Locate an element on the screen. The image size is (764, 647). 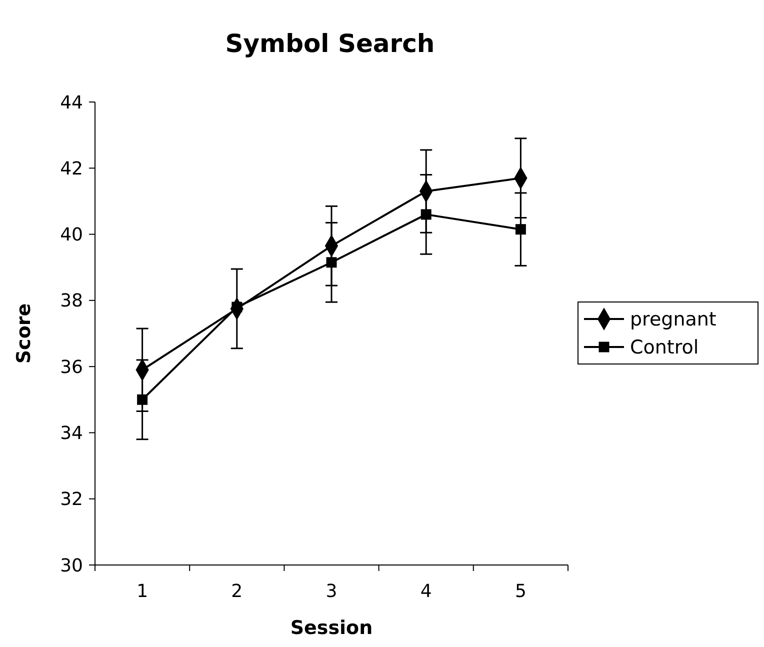
chart-title: Symbol Search is located at coordinates (330, 43).